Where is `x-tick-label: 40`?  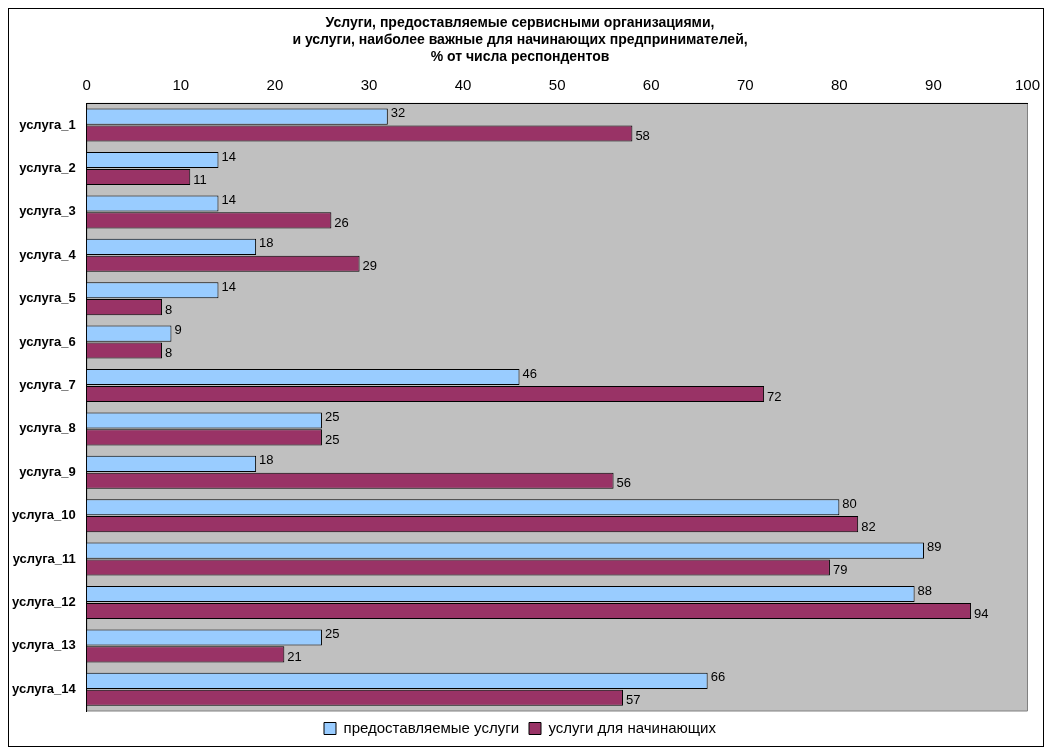
x-tick-label: 40 is located at coordinates (463, 84).